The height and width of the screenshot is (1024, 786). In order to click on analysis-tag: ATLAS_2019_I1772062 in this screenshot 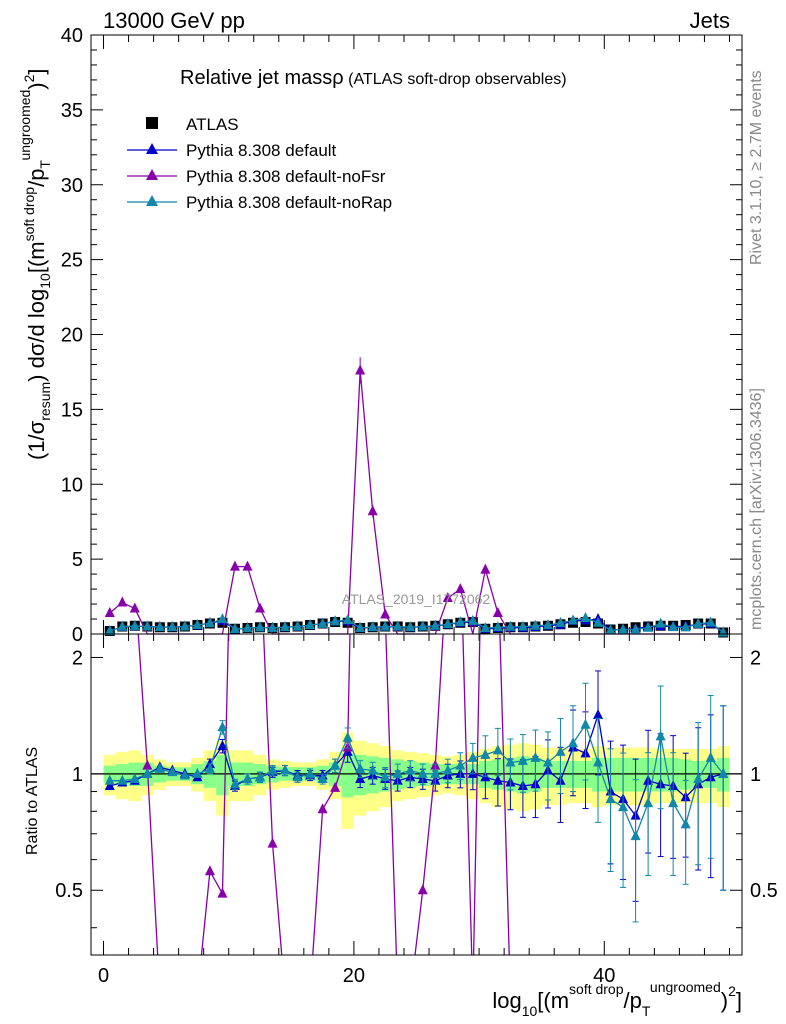, I will do `click(416, 599)`.